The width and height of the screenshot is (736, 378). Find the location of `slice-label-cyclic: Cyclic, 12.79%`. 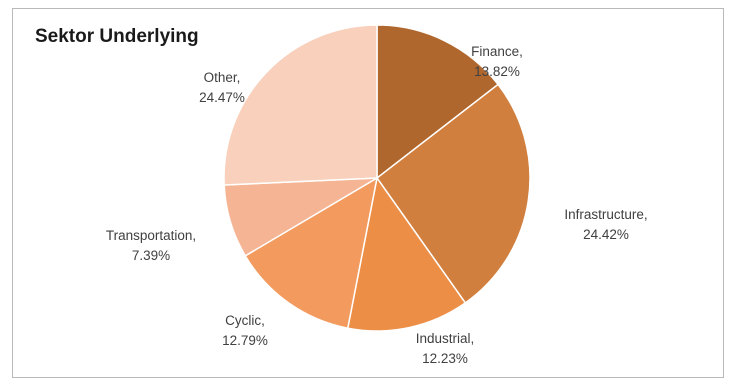

slice-label-cyclic: Cyclic, 12.79% is located at coordinates (245, 330).